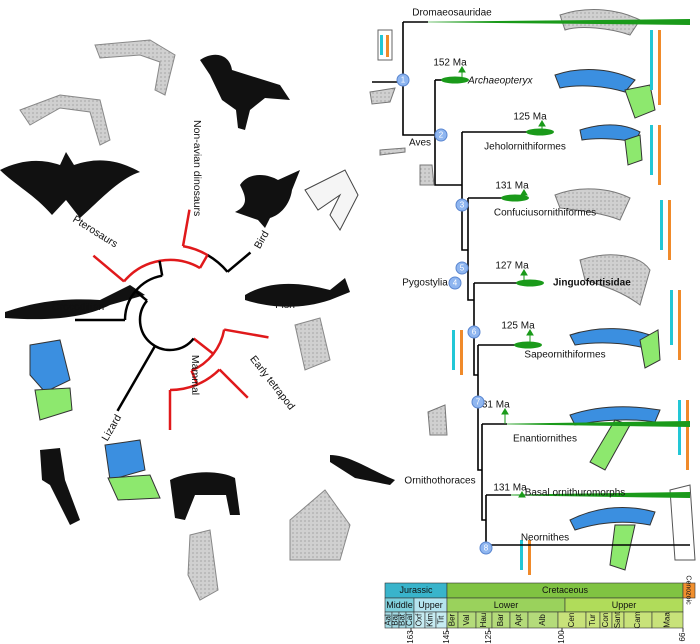 This screenshot has width=700, height=644. What do you see at coordinates (388, 620) in the screenshot?
I see `stage-label: Aal` at bounding box center [388, 620].